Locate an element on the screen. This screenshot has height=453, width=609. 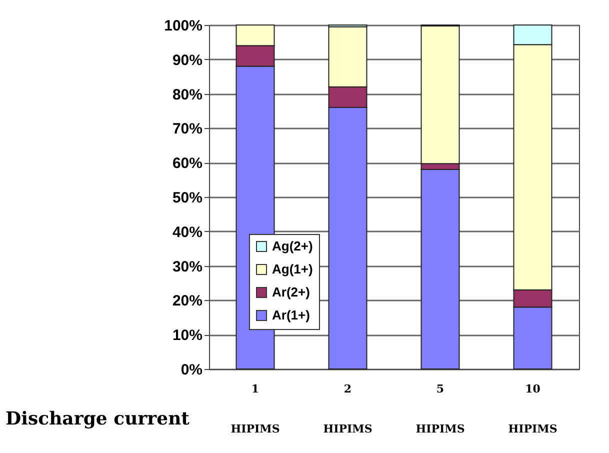
y-tick-label: 60% is located at coordinates (187, 163).